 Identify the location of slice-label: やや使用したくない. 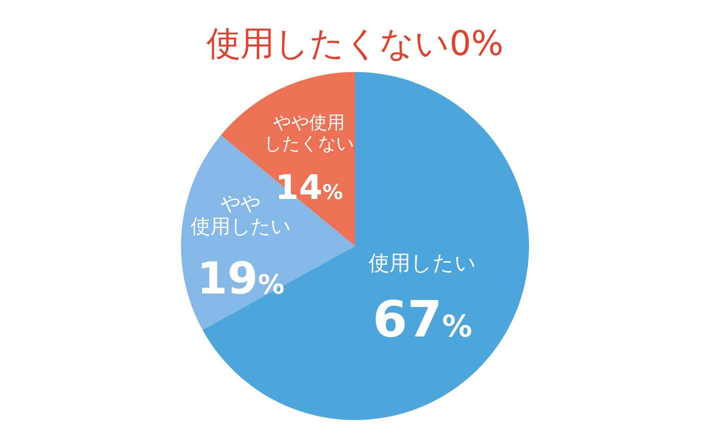
(309, 133).